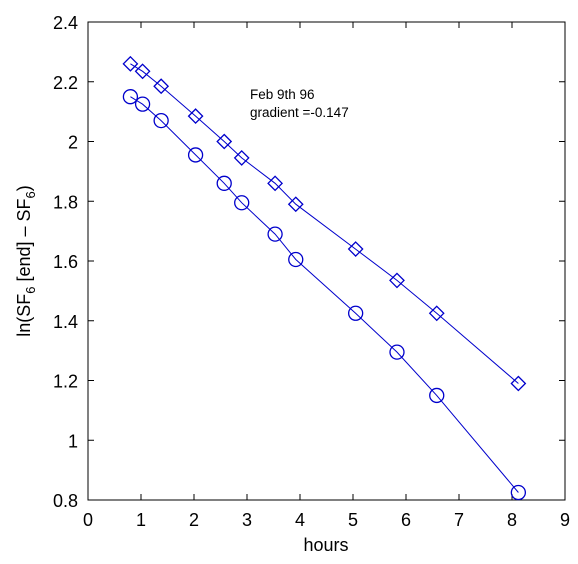  I want to click on y-tick-label: 1.4, so click(65, 322).